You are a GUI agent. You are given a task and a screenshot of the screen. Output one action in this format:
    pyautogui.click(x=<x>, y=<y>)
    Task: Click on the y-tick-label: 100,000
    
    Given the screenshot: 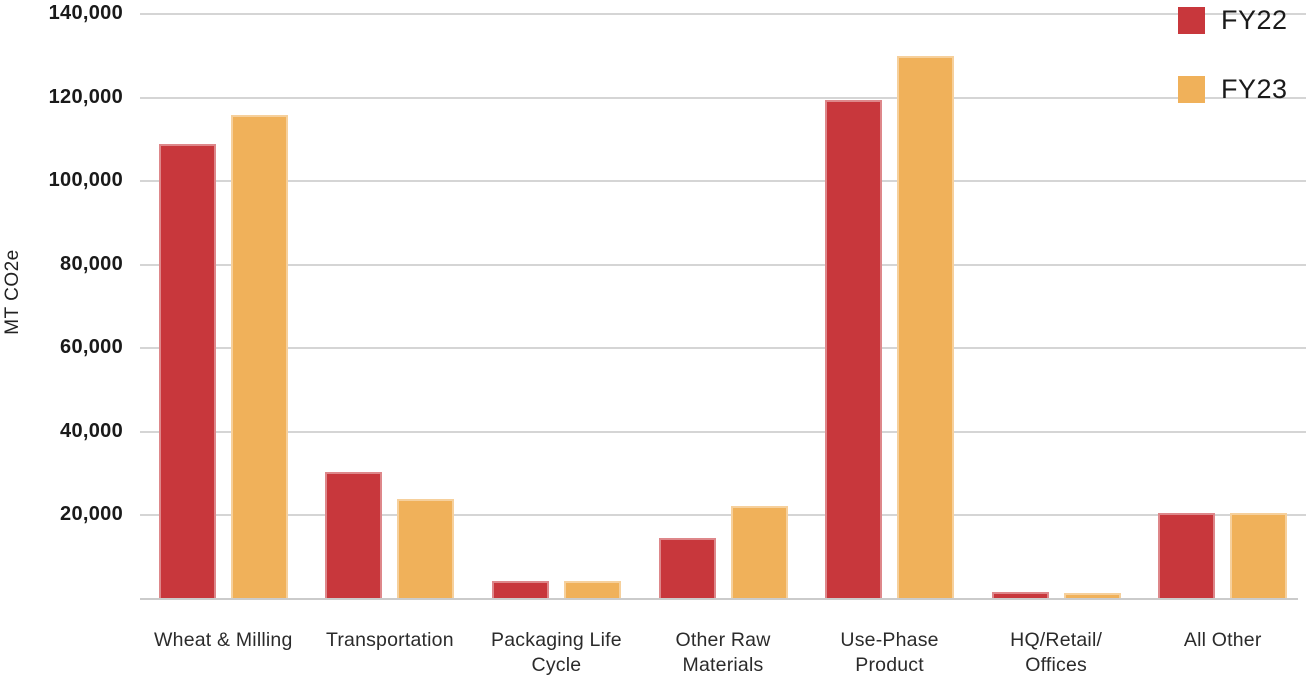 What is the action you would take?
    pyautogui.click(x=85, y=180)
    